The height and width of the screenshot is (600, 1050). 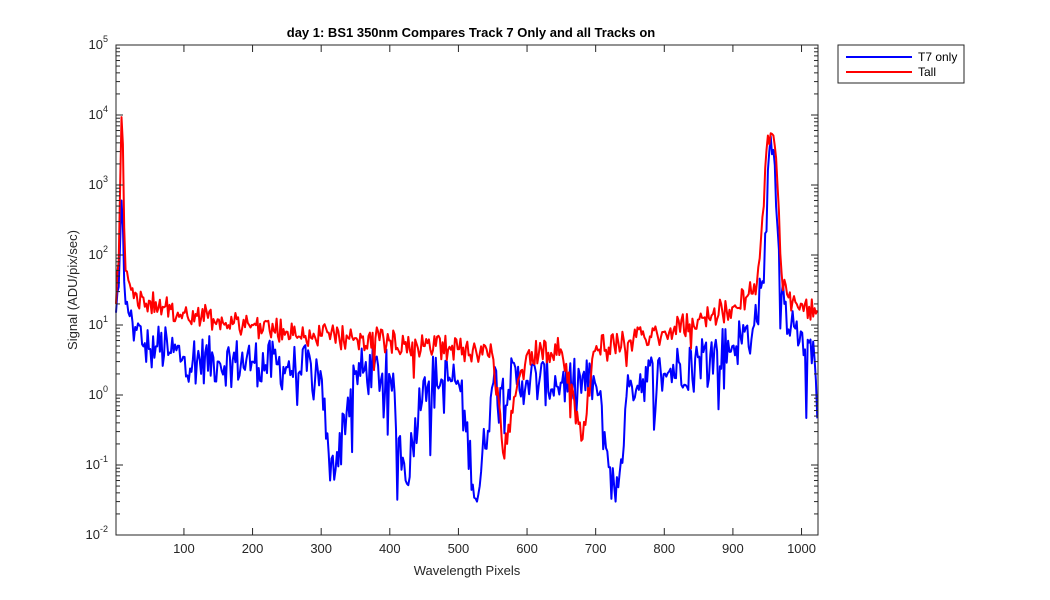 I want to click on legend-box, so click(x=901, y=64).